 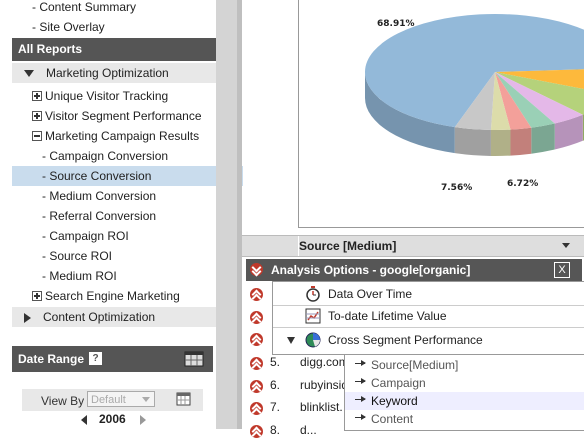 What do you see at coordinates (115, 49) in the screenshot?
I see `all-reports-header: All Reports` at bounding box center [115, 49].